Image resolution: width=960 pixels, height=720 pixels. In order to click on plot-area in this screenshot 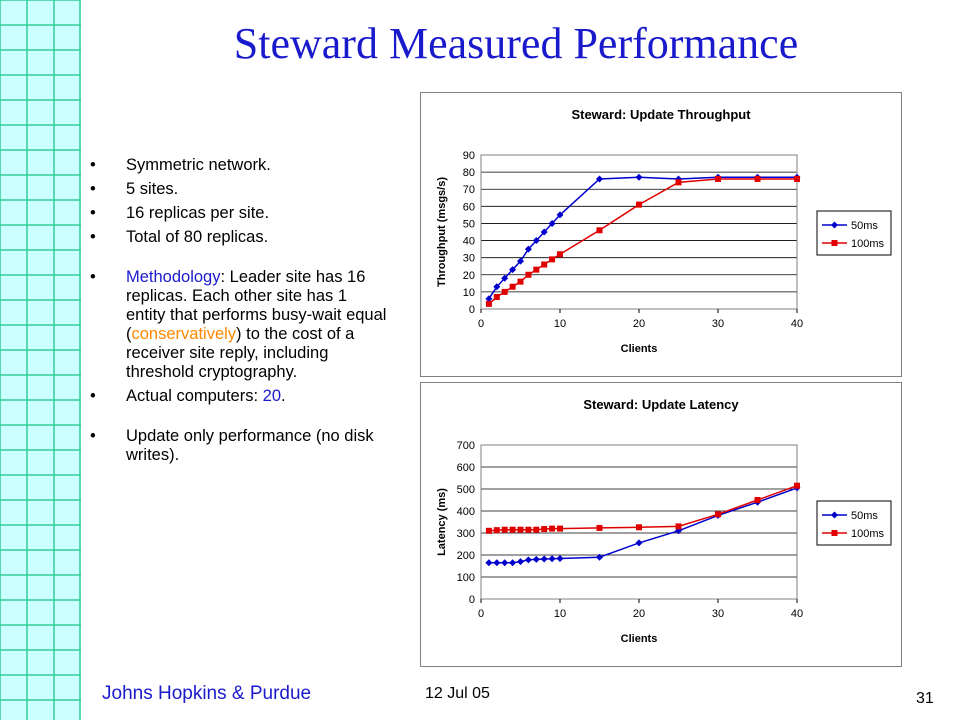, I will do `click(639, 522)`.